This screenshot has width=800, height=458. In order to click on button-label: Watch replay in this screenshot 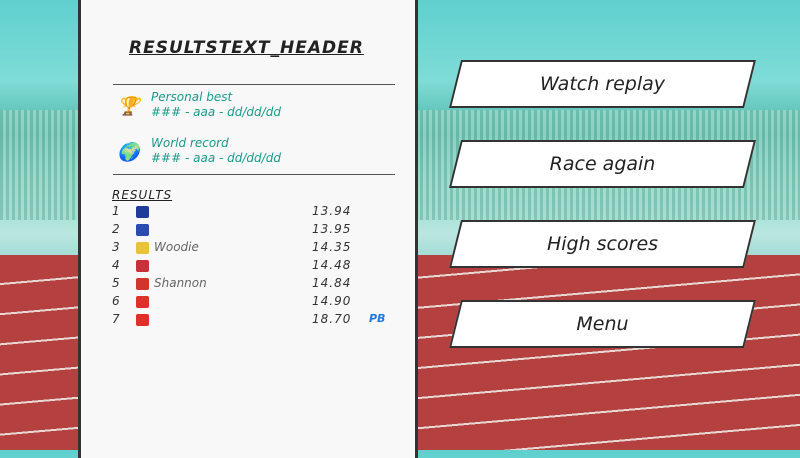, I will do `click(602, 84)`.